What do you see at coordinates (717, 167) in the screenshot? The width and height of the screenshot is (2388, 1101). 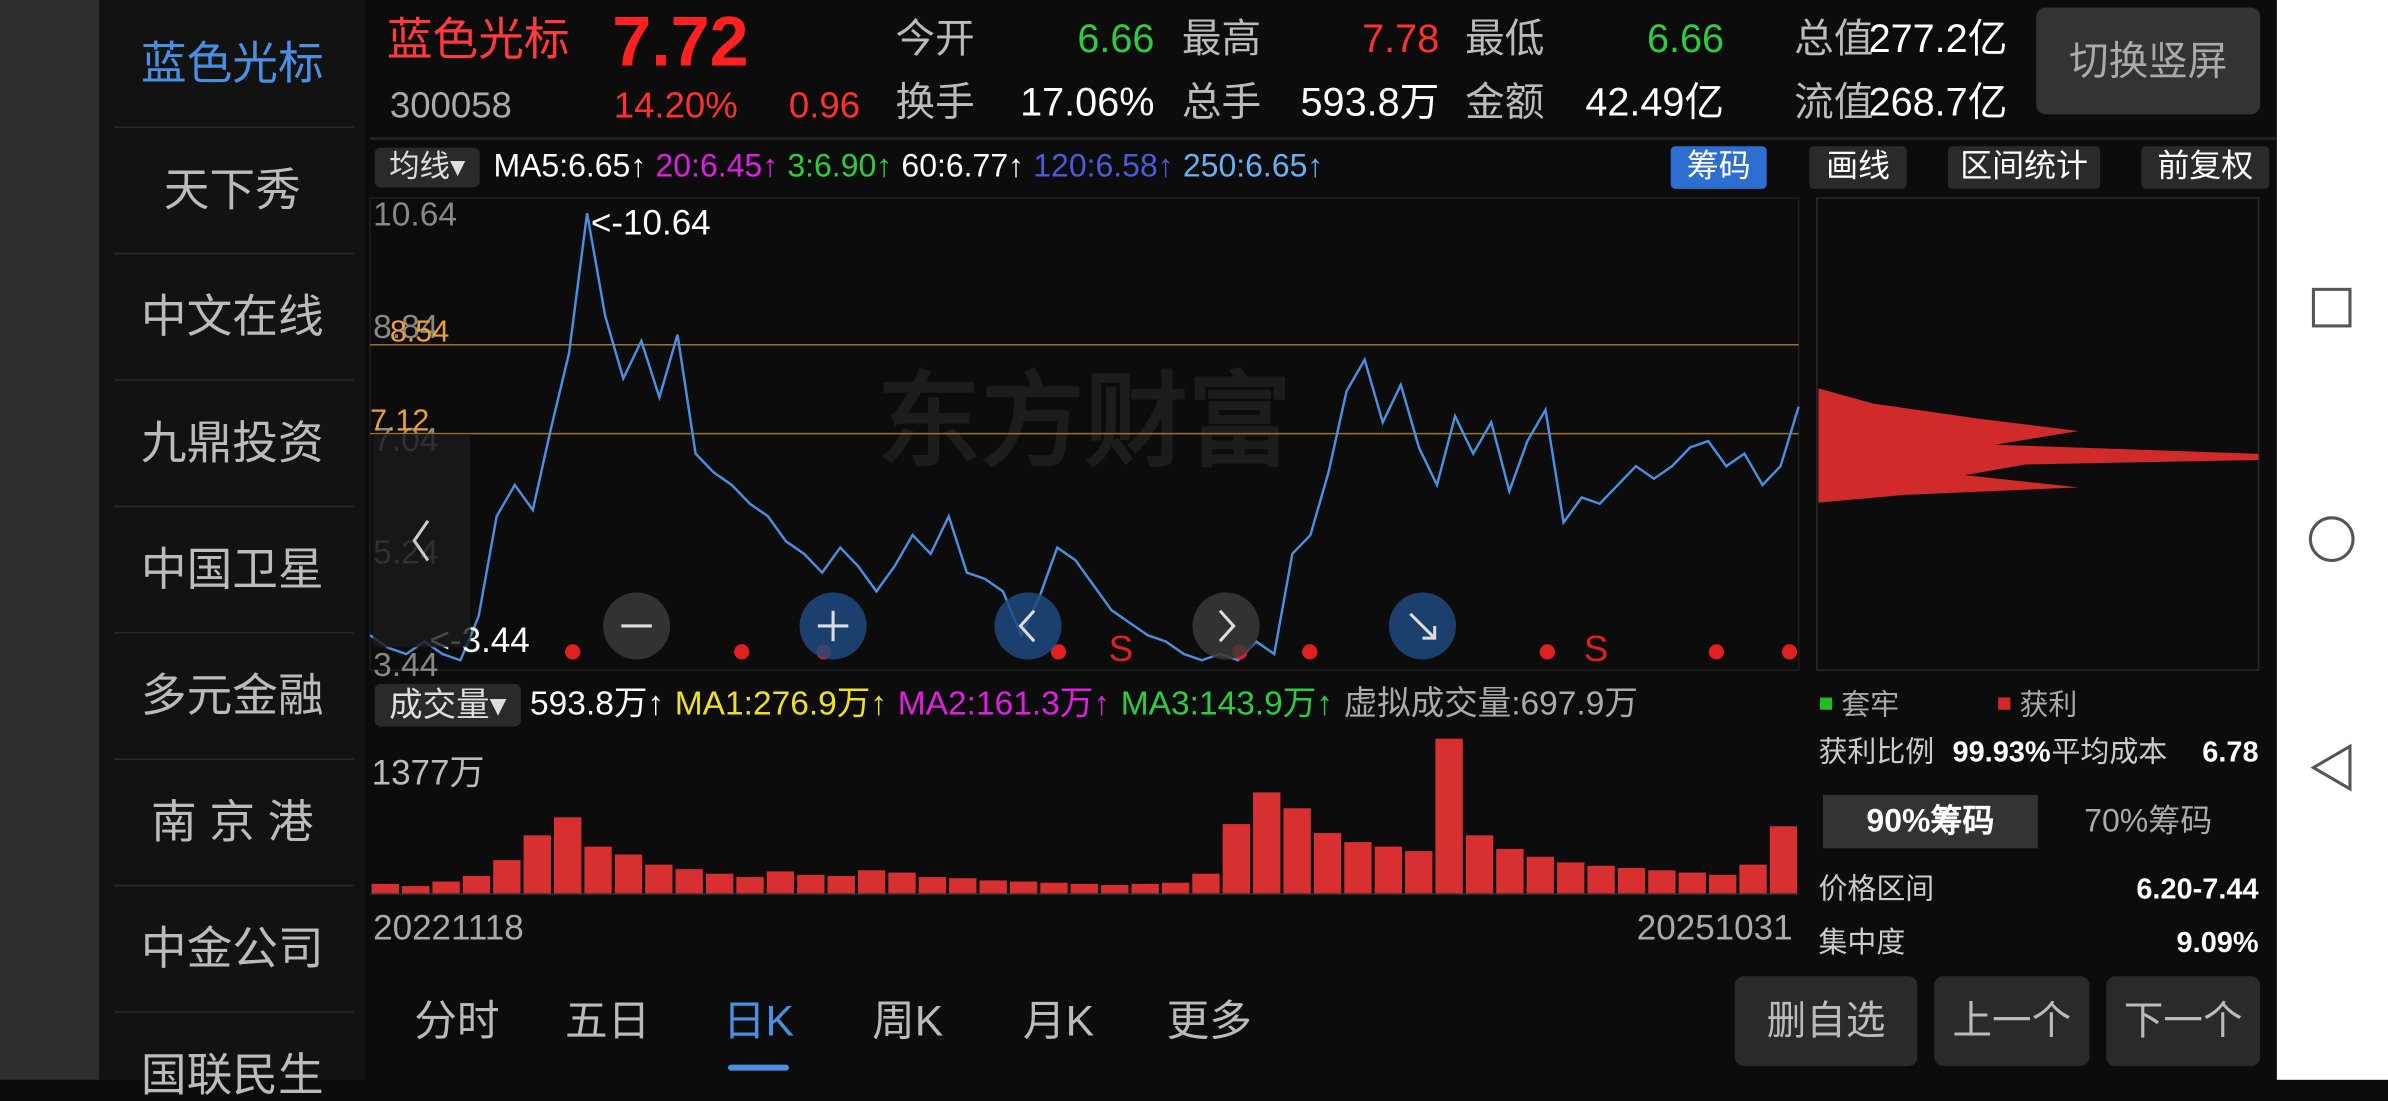 I see `ma-value: 20:6.45↑` at bounding box center [717, 167].